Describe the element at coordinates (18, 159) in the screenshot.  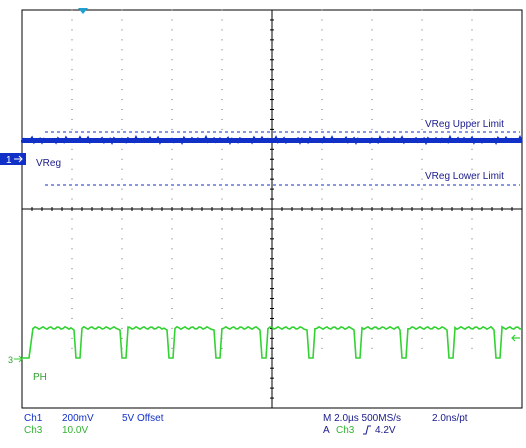
I see `ch1-marker-arrow-icon` at that location.